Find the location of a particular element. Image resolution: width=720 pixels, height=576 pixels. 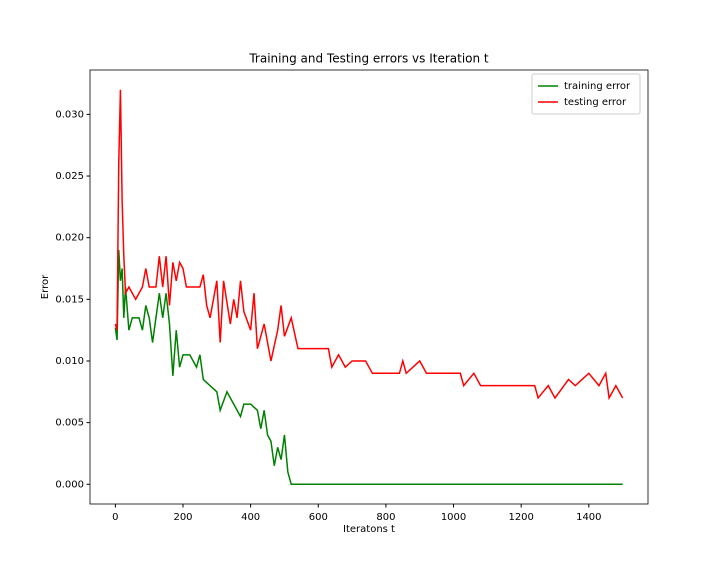

x-tick-label: 400 is located at coordinates (250, 517).